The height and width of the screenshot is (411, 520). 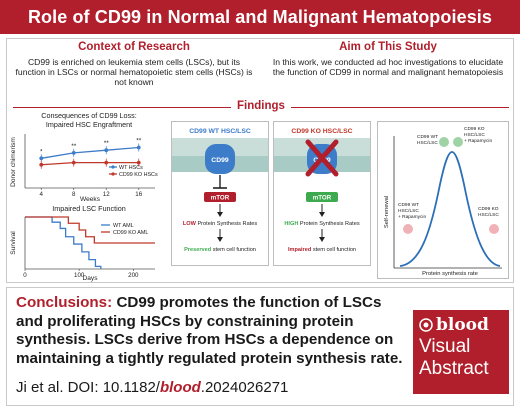 I want to click on wt-rapa-marker, so click(x=408, y=229).